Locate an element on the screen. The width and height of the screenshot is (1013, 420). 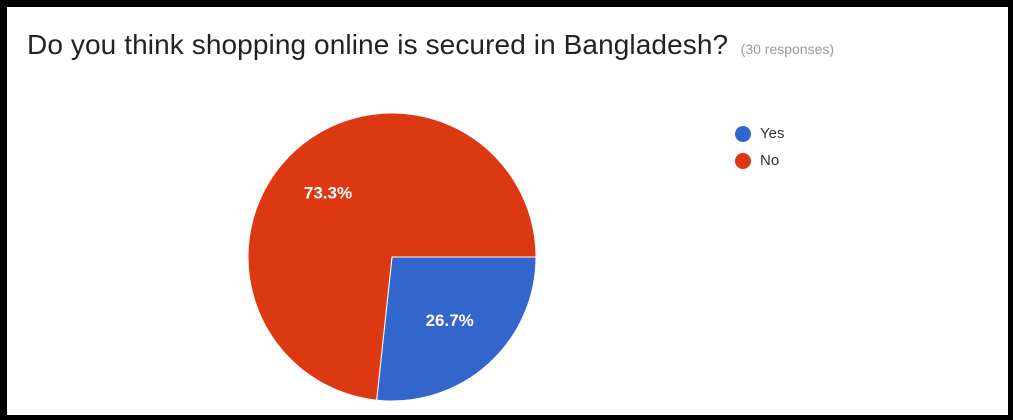
pie-slice-yes is located at coordinates (456, 329).